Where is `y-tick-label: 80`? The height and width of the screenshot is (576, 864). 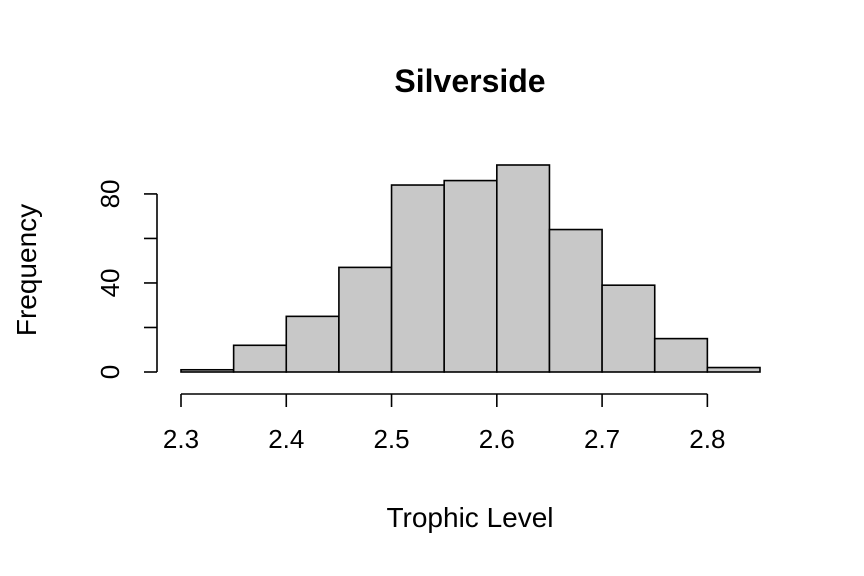
y-tick-label: 80 is located at coordinates (110, 193).